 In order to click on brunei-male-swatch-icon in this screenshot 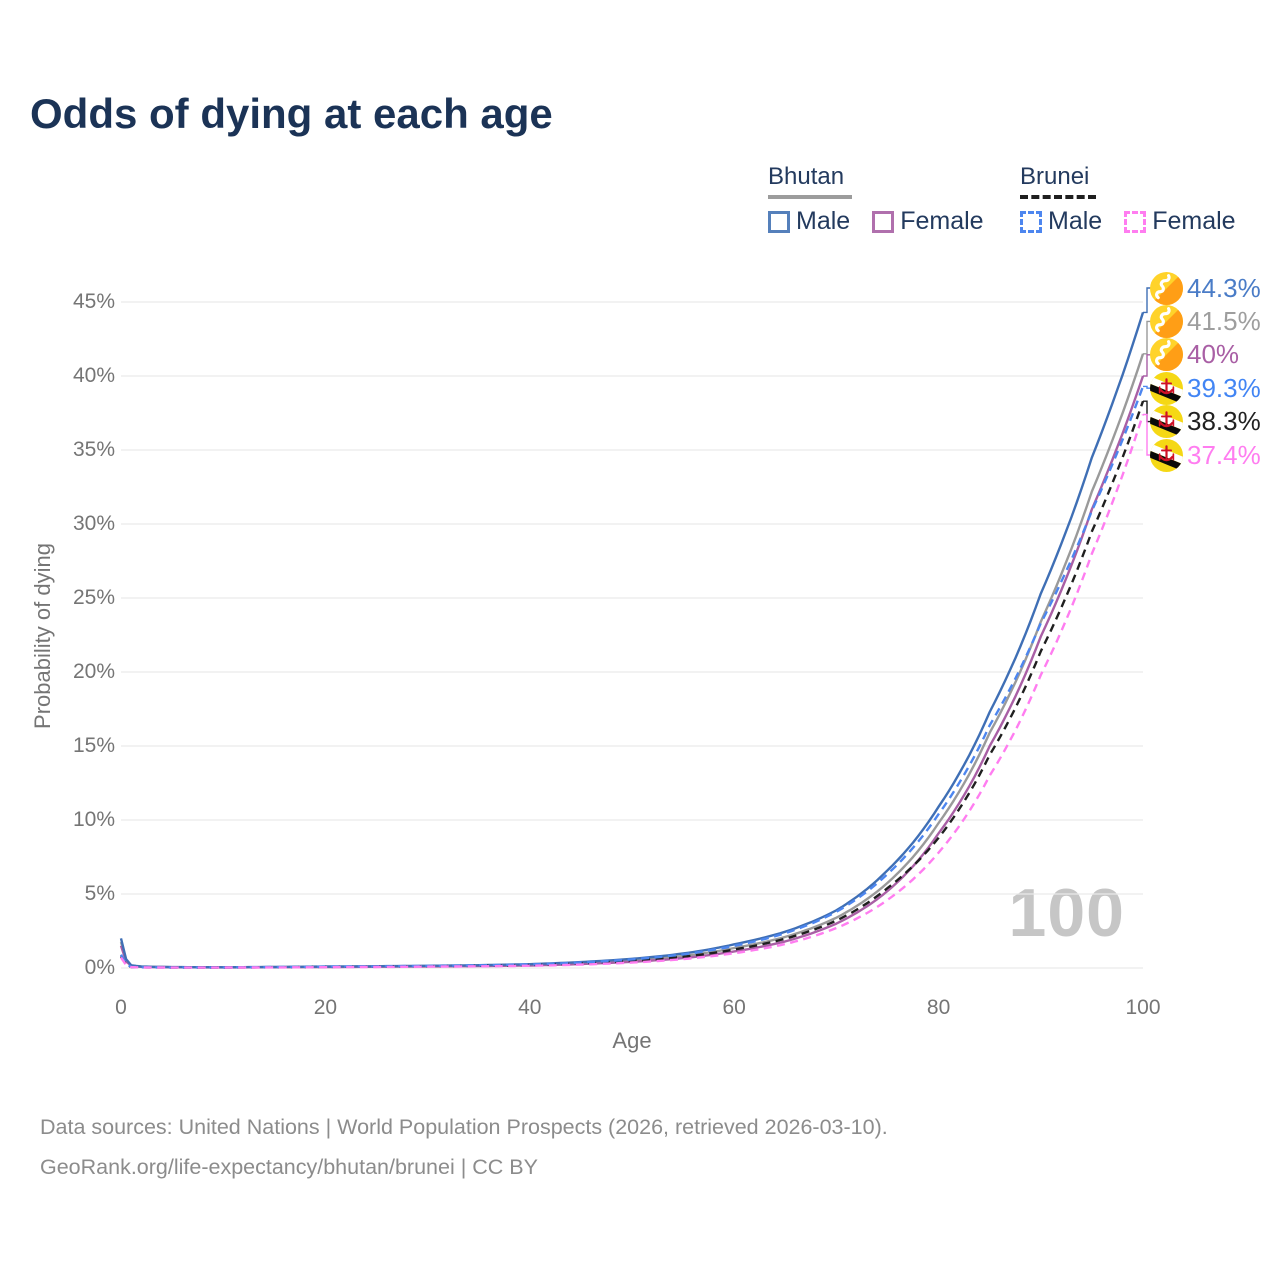, I will do `click(1031, 221)`.